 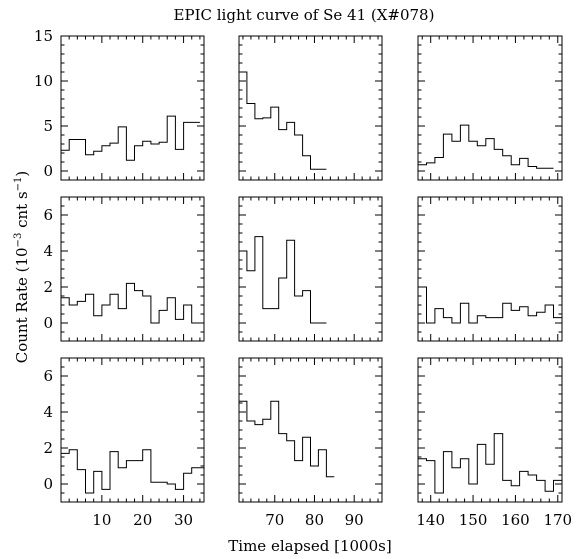 What do you see at coordinates (48, 126) in the screenshot?
I see `y-tick-label: 5` at bounding box center [48, 126].